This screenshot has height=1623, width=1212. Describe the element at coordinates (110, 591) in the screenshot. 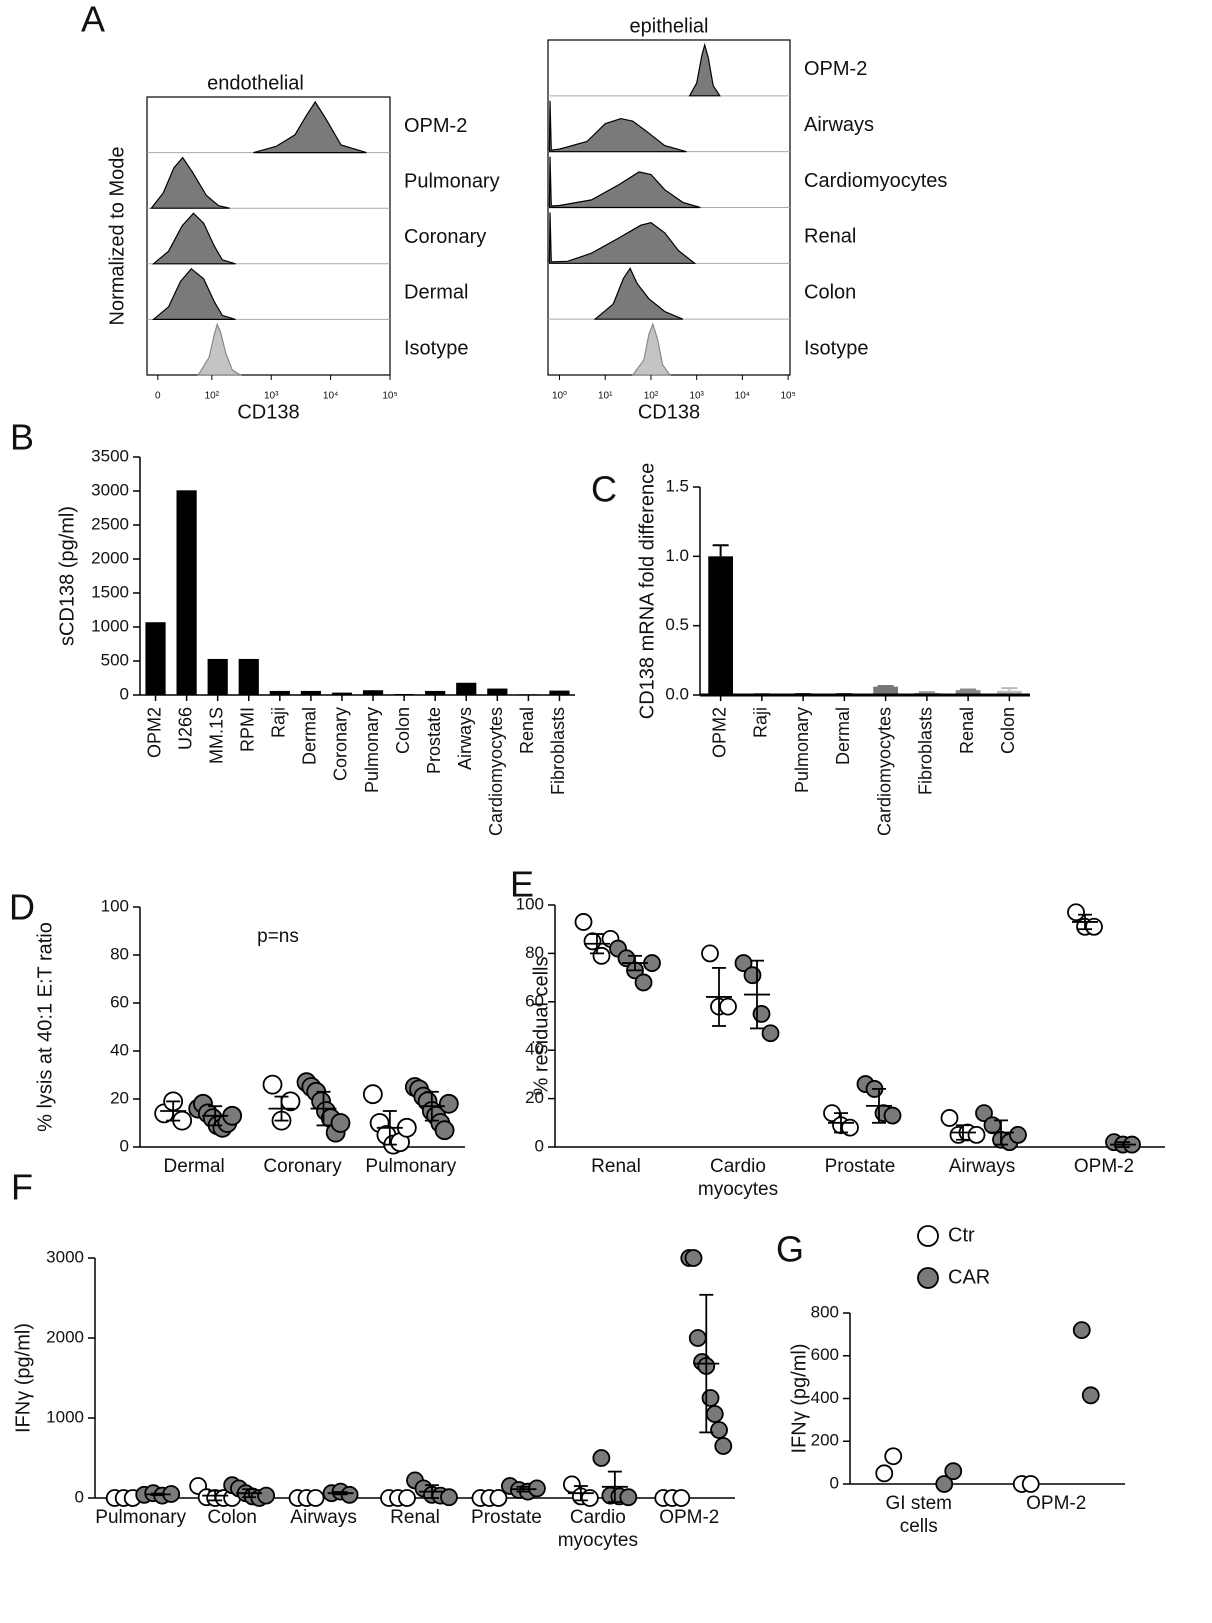

I see `y-tick-label: 1500` at that location.